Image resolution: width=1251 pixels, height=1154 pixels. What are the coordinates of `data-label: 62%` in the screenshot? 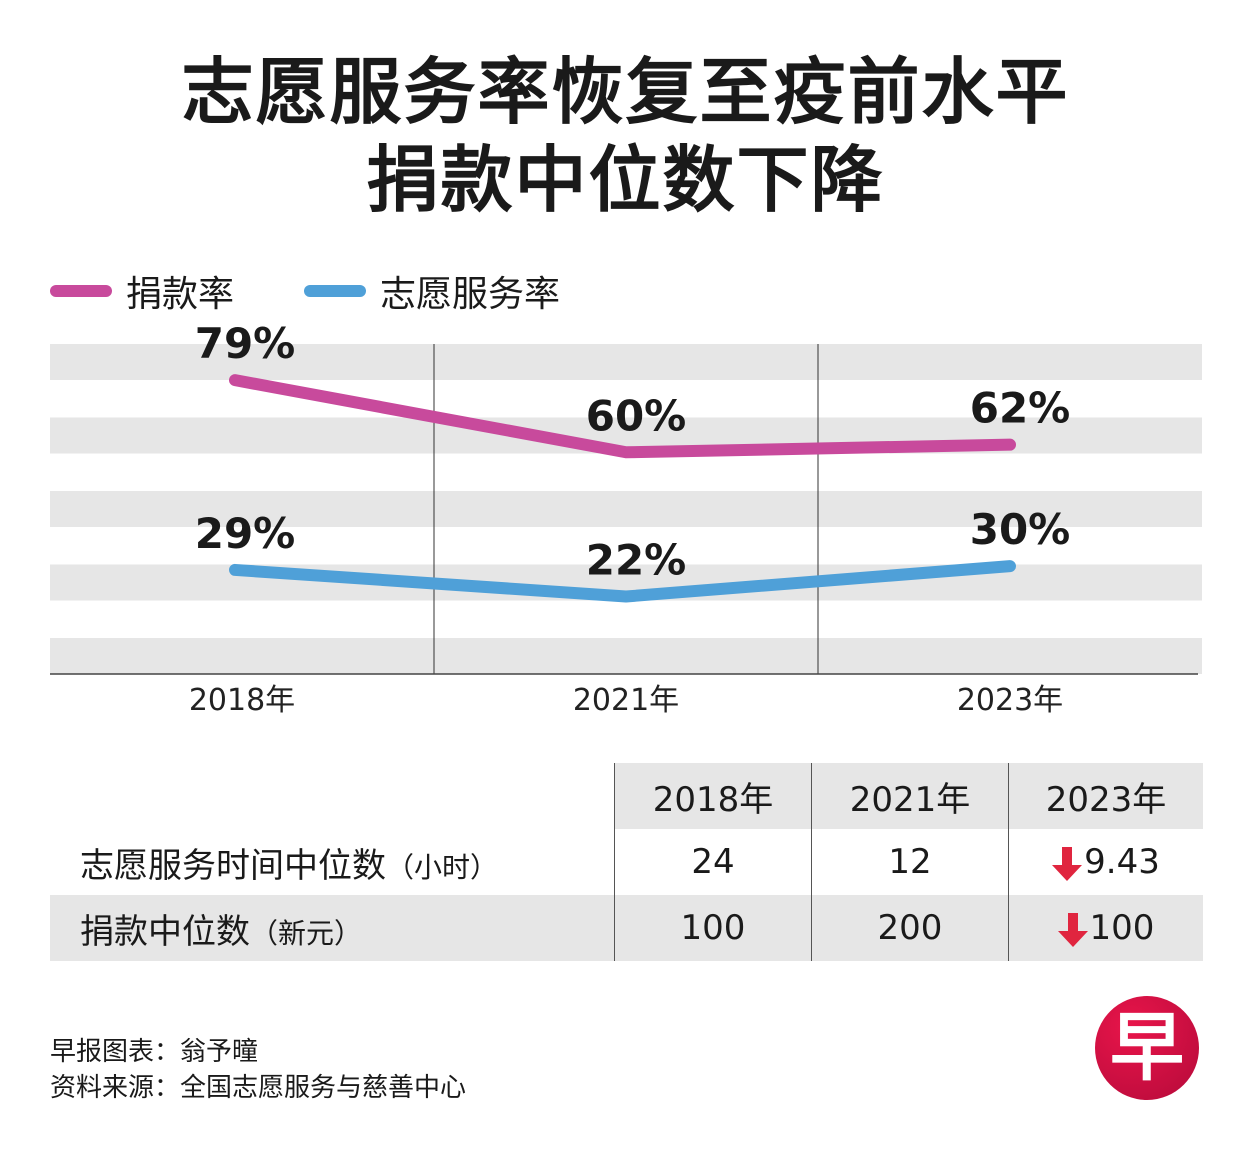 It's located at (1020, 408).